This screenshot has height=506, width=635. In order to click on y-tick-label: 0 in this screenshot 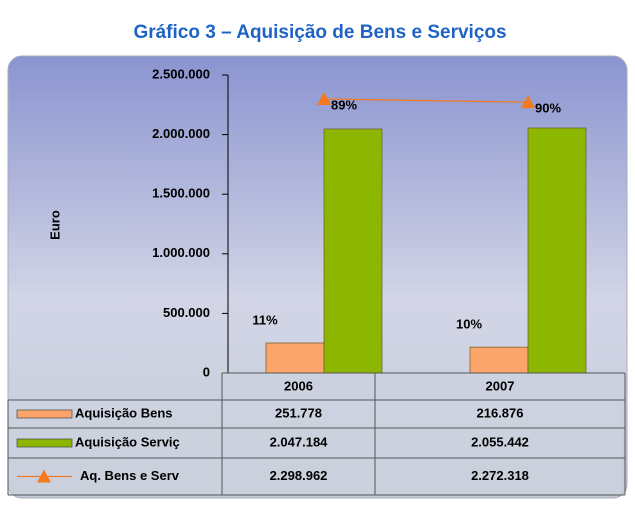, I will do `click(206, 371)`.